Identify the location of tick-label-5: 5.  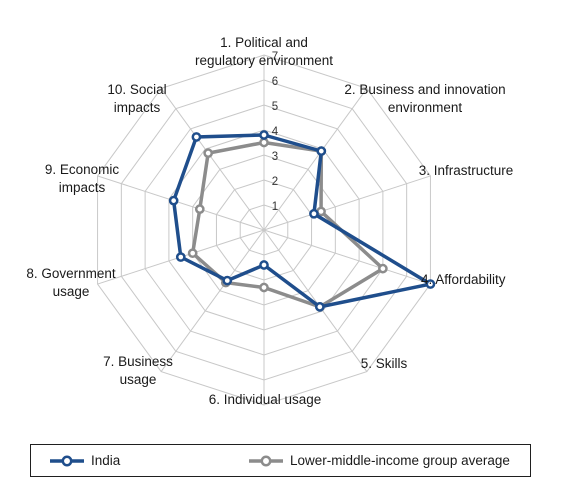
(275, 107).